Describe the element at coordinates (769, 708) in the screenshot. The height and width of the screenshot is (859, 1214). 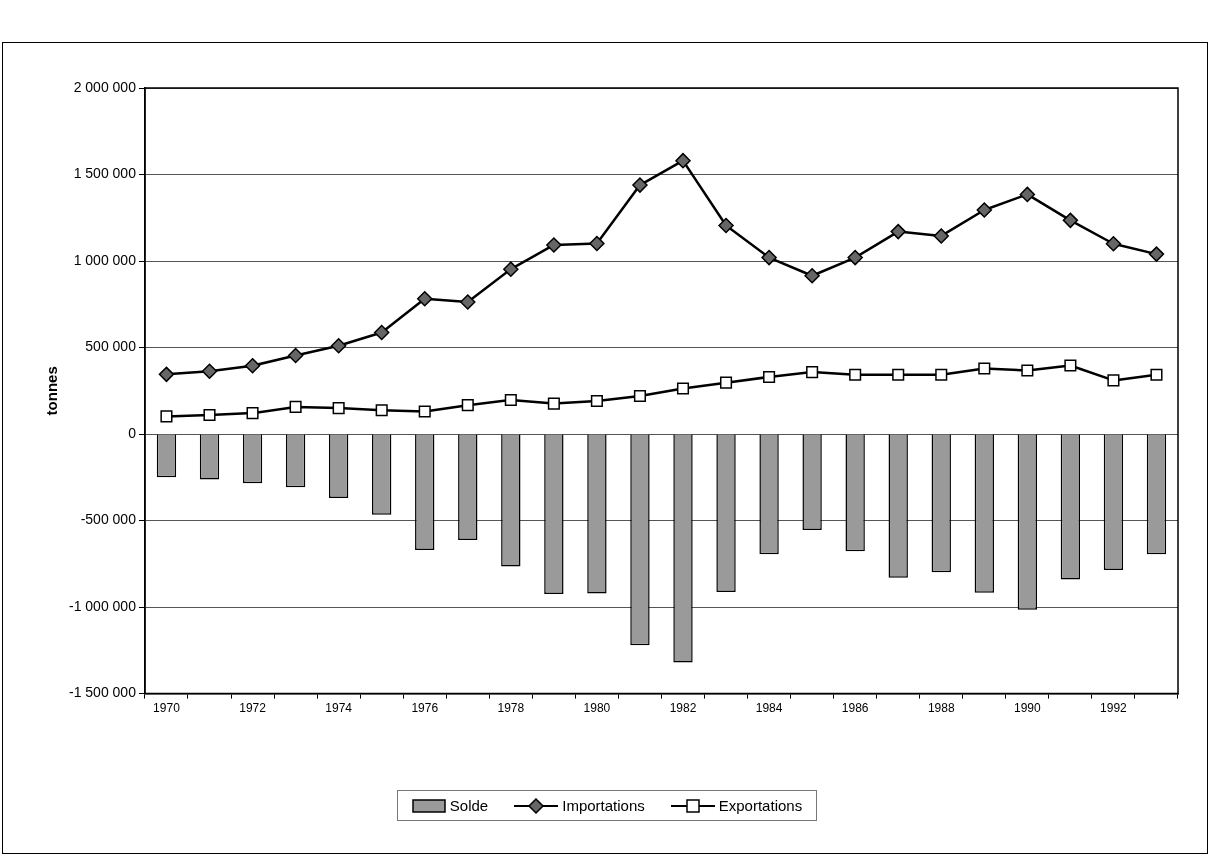
I see `x-tick-label: 1984` at that location.